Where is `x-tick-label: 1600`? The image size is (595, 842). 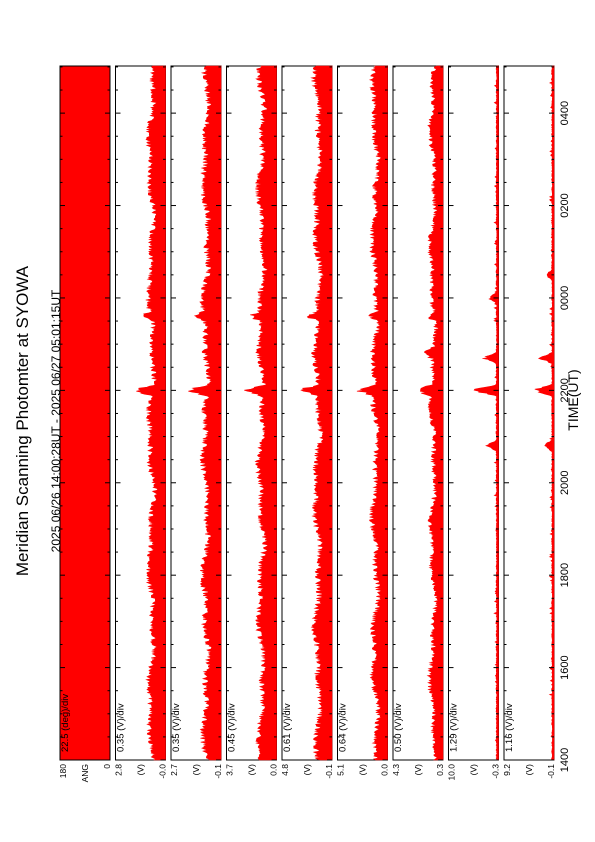 x-tick-label: 1600 is located at coordinates (565, 667).